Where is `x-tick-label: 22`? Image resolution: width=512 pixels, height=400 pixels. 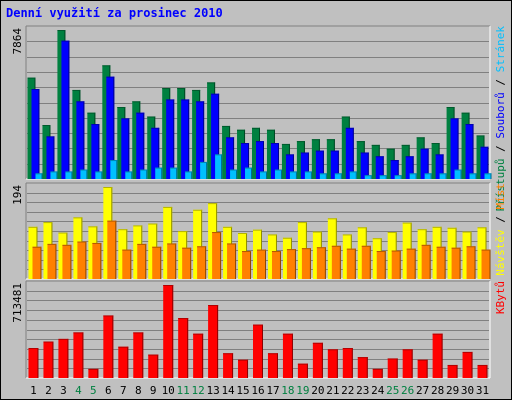 x-tick-label: 22 is located at coordinates (347, 390).